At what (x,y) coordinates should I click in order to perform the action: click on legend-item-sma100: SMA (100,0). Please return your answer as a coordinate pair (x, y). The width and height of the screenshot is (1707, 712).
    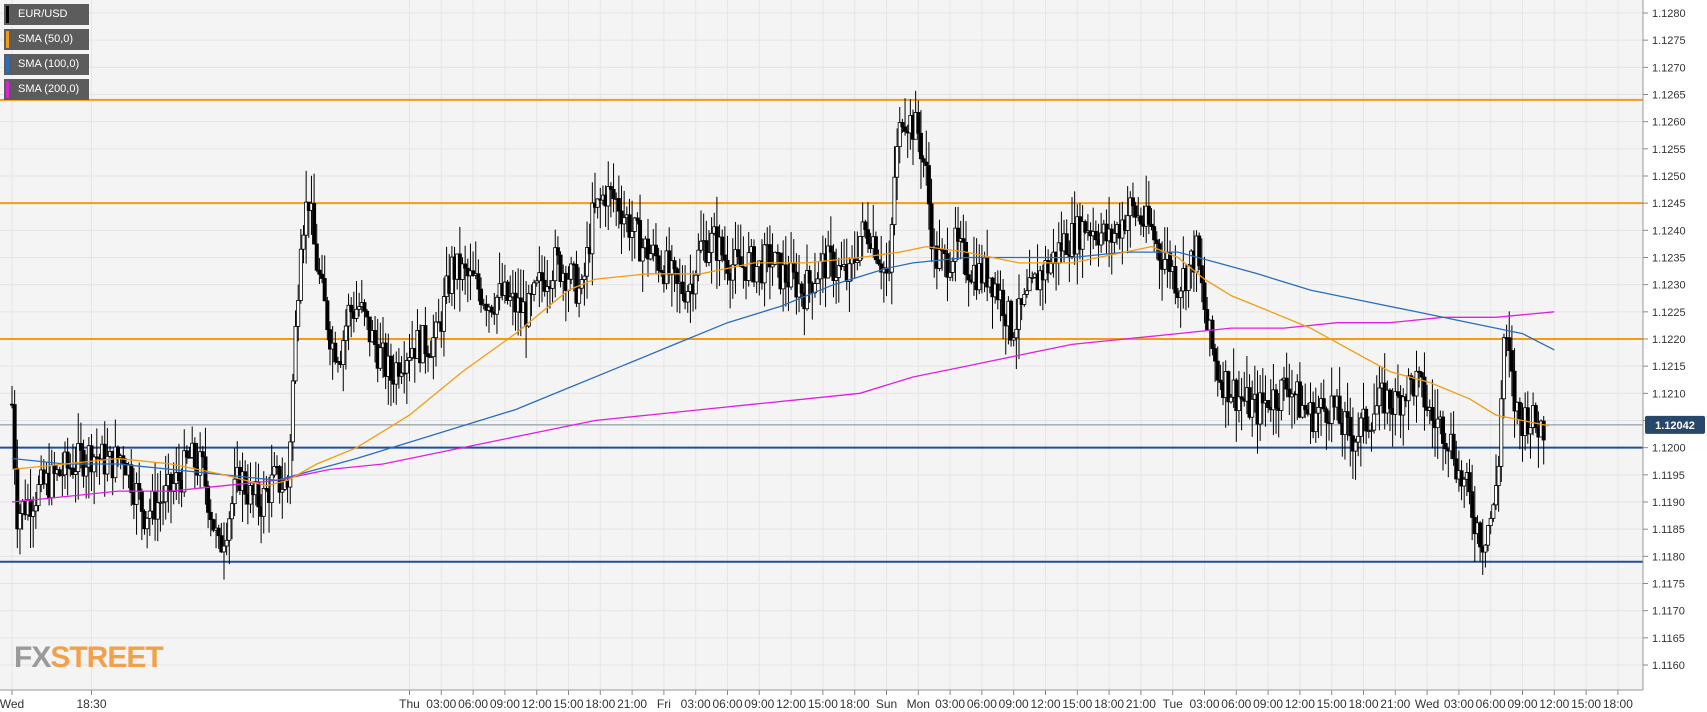
    Looking at the image, I should click on (47, 64).